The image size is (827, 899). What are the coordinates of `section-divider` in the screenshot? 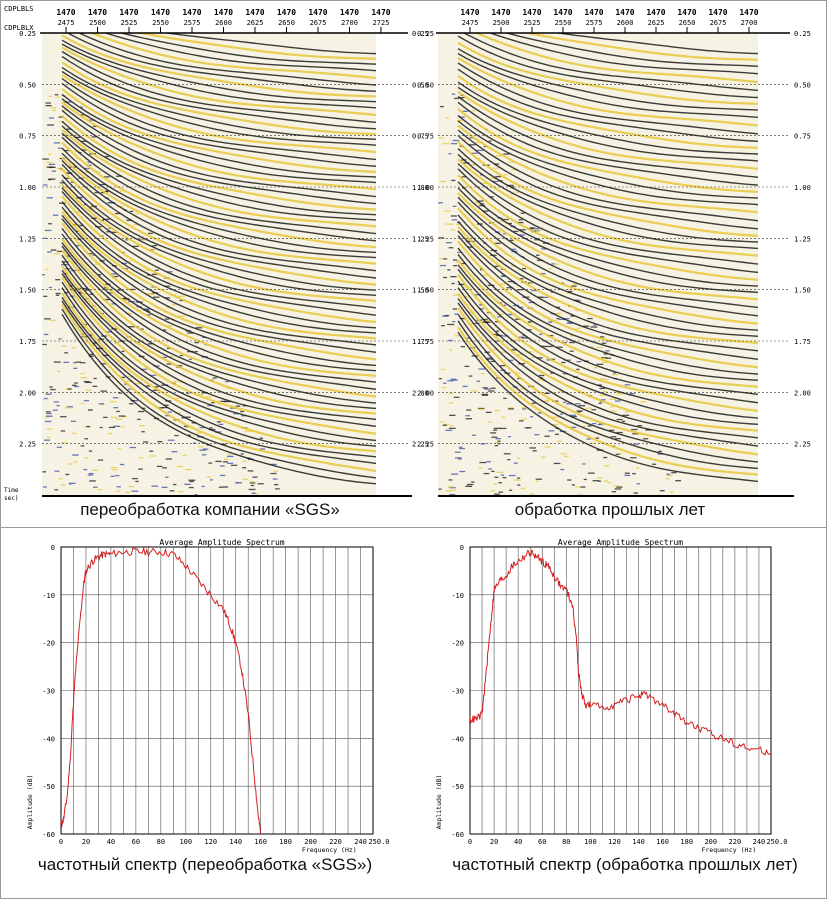 It's located at (413, 527).